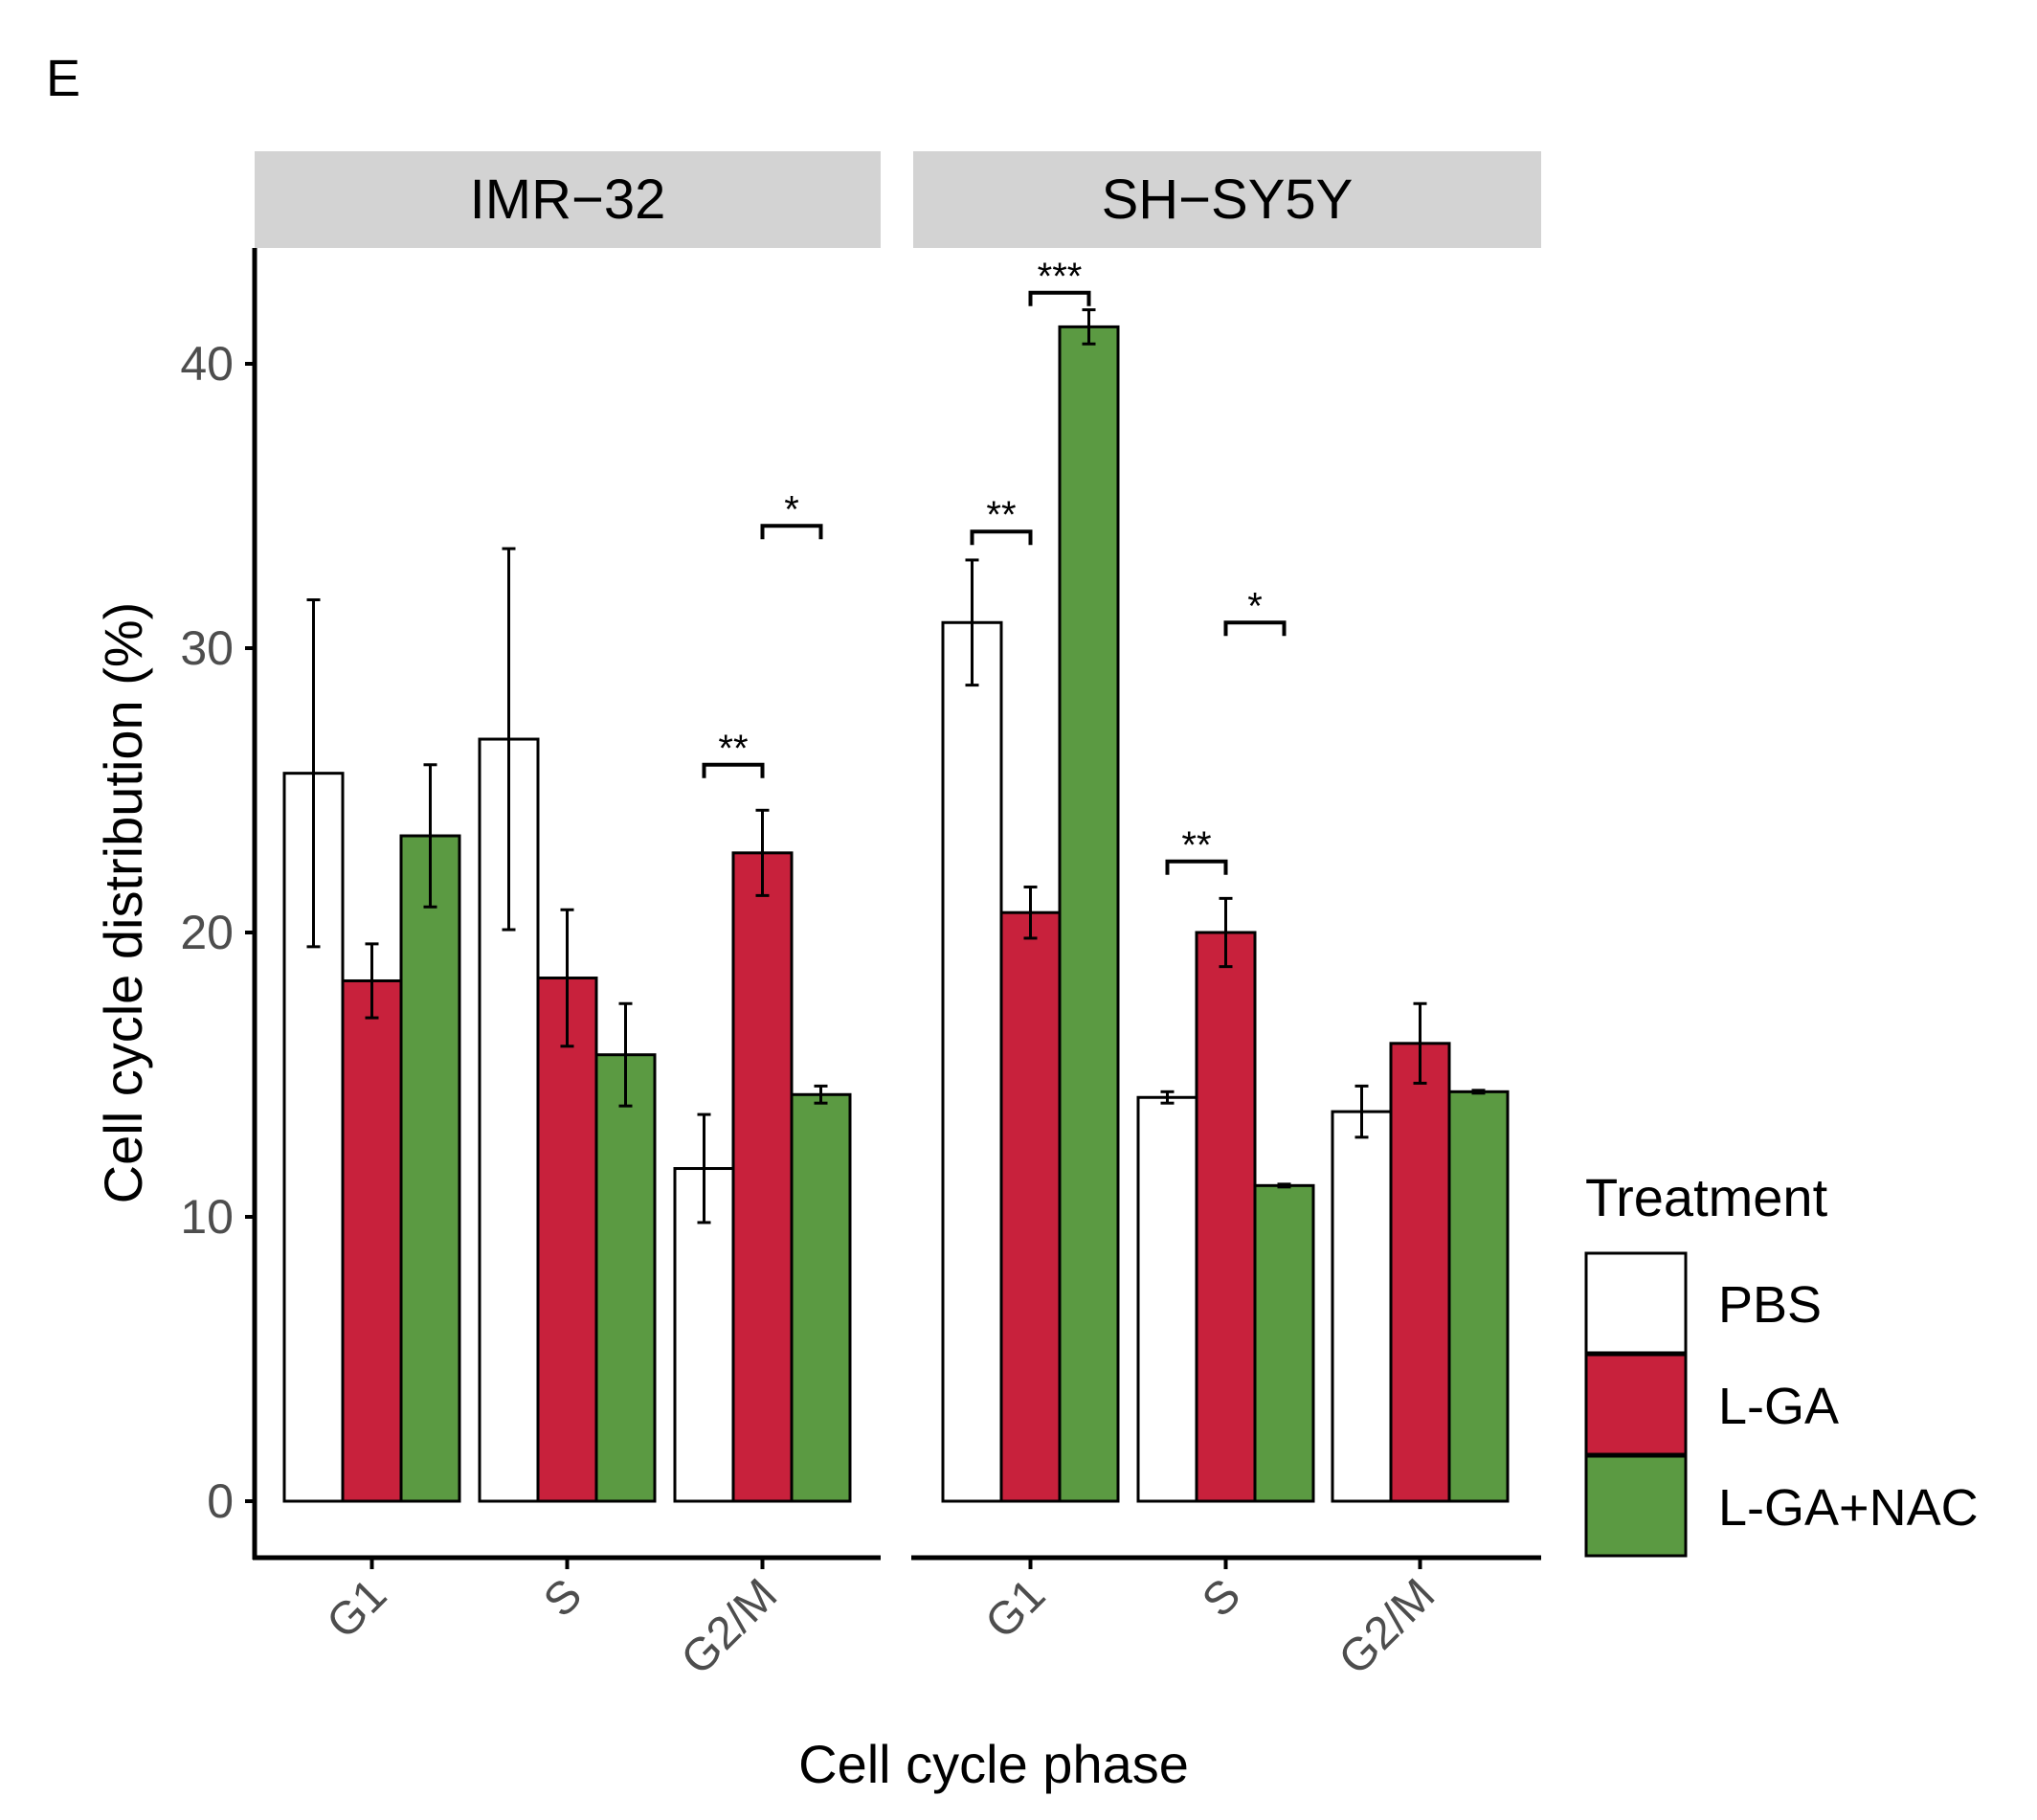 This screenshot has width=2037, height=1820. I want to click on x-axis-title: Cell cycle phase, so click(993, 1764).